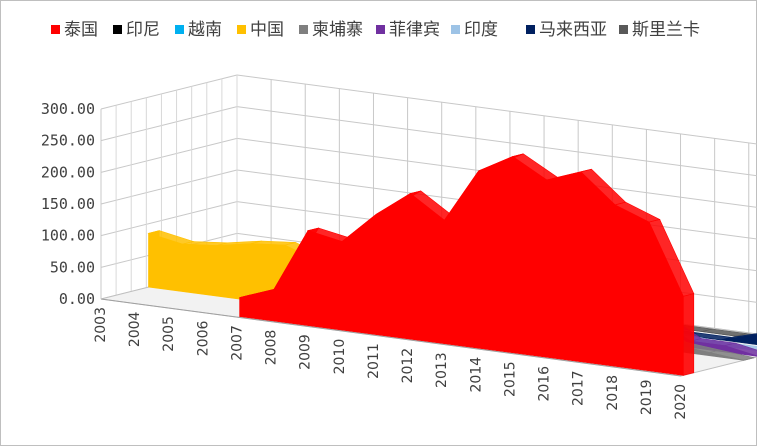  I want to click on x-tick-label: 2006, so click(203, 339).